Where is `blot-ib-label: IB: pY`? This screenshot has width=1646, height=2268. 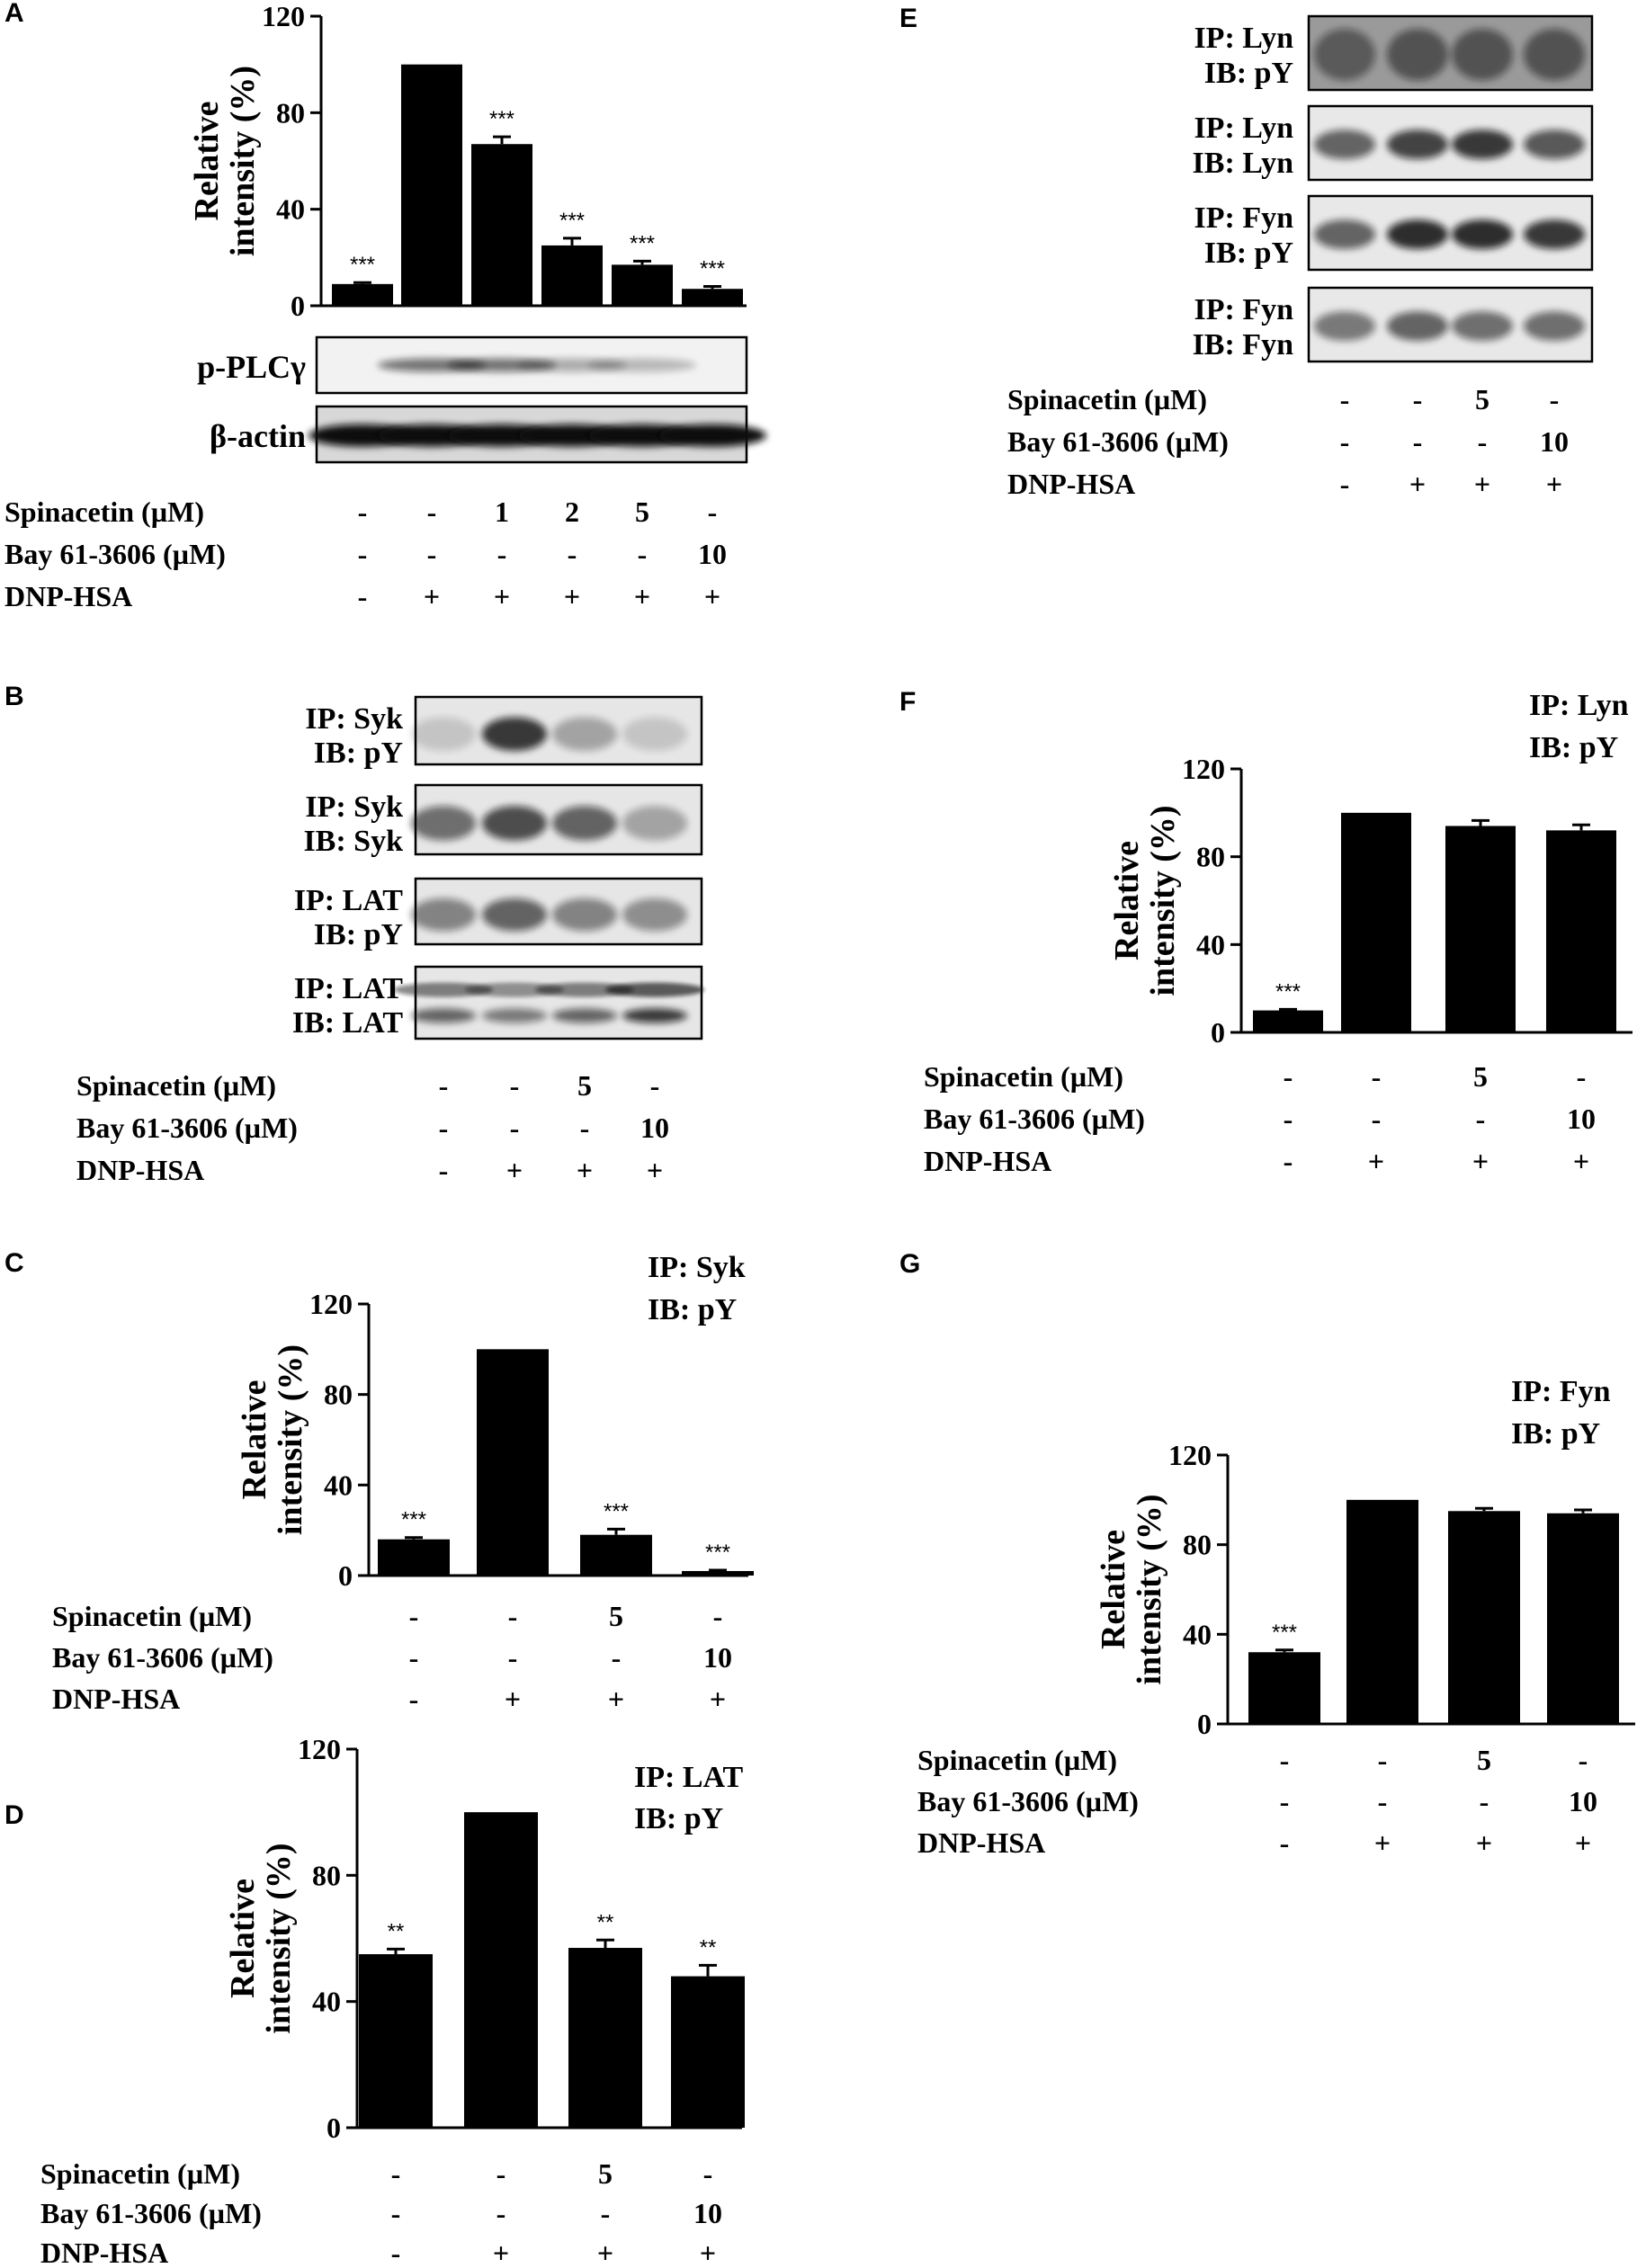
blot-ib-label: IB: pY is located at coordinates (1248, 253).